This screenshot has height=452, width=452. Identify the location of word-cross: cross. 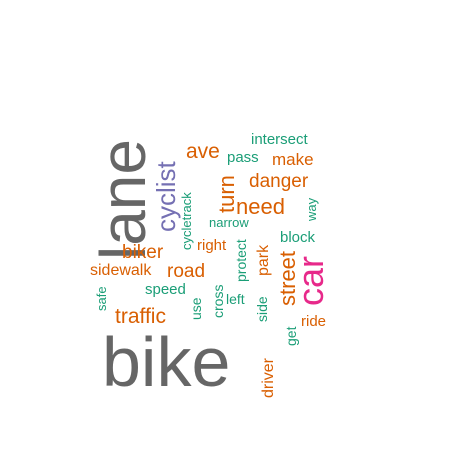
(218, 301).